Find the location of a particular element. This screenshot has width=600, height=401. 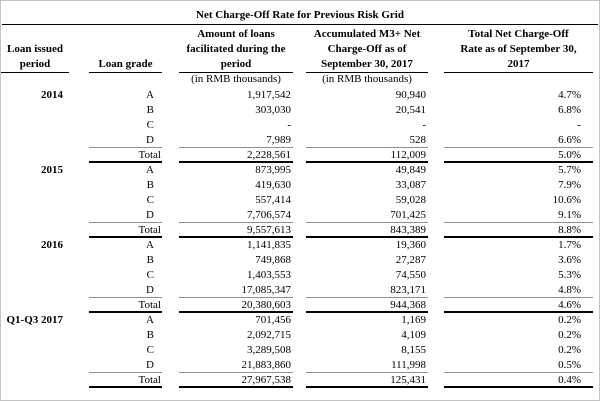

accumulated-unit-label: (in RMB thousands) is located at coordinates (367, 79).